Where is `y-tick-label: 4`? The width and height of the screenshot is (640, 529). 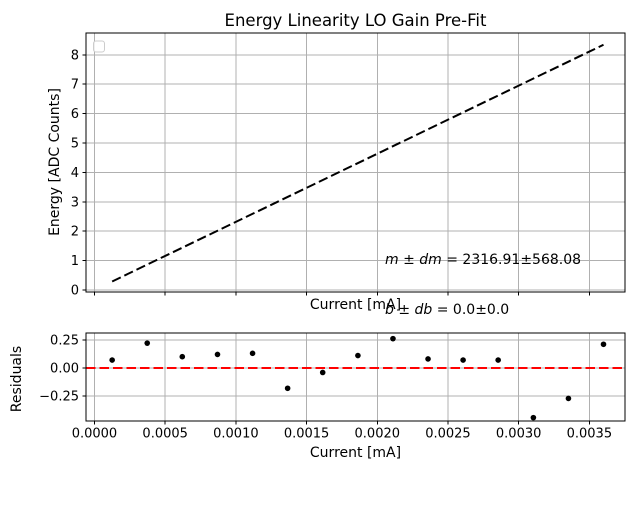 y-tick-label: 4 is located at coordinates (75, 173).